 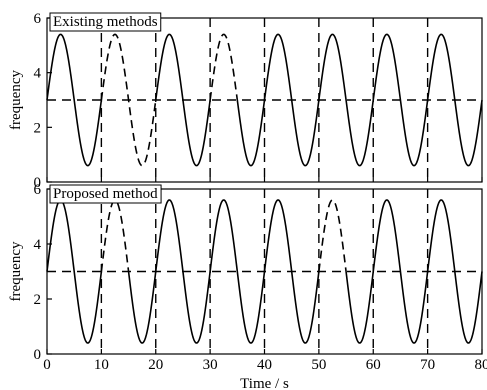 I want to click on x-tick-label: 30, so click(x=210, y=365).